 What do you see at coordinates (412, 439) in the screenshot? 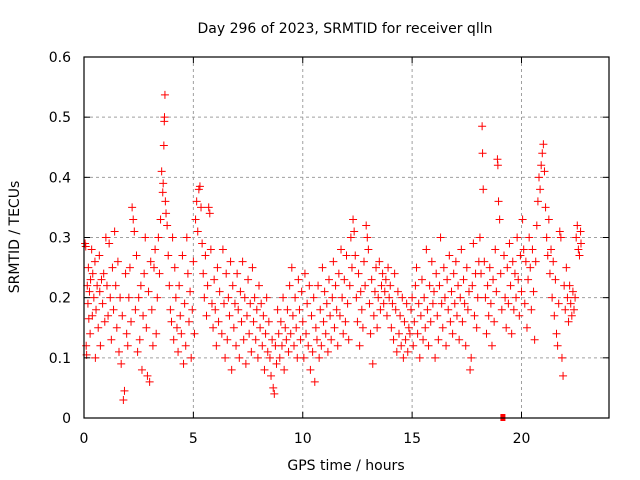
I see `x-tick-label: 15` at bounding box center [412, 439].